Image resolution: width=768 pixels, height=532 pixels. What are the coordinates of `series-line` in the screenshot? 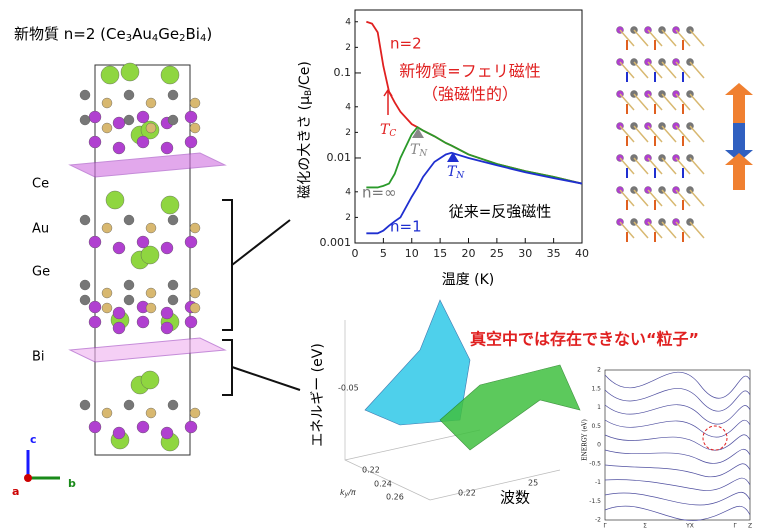 It's located at (474, 193).